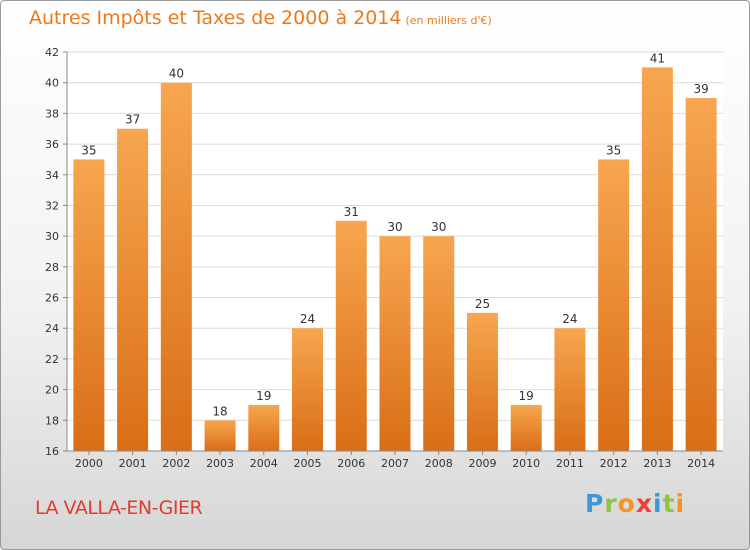 The image size is (750, 550). What do you see at coordinates (482, 304) in the screenshot?
I see `bar-value-label: 25` at bounding box center [482, 304].